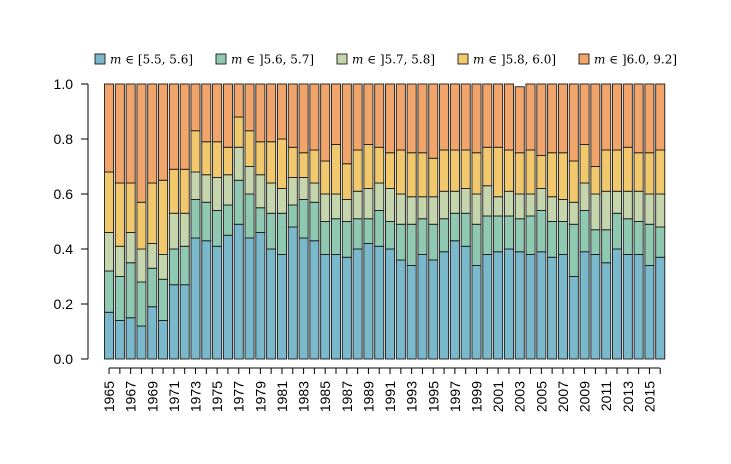 The image size is (731, 464). I want to click on bar-segment-1986-s2, so click(336, 236).